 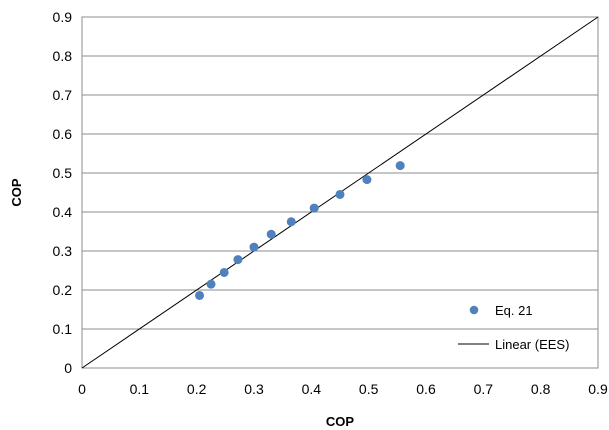 I want to click on x-tick-label-9: 0.9, so click(x=598, y=389).